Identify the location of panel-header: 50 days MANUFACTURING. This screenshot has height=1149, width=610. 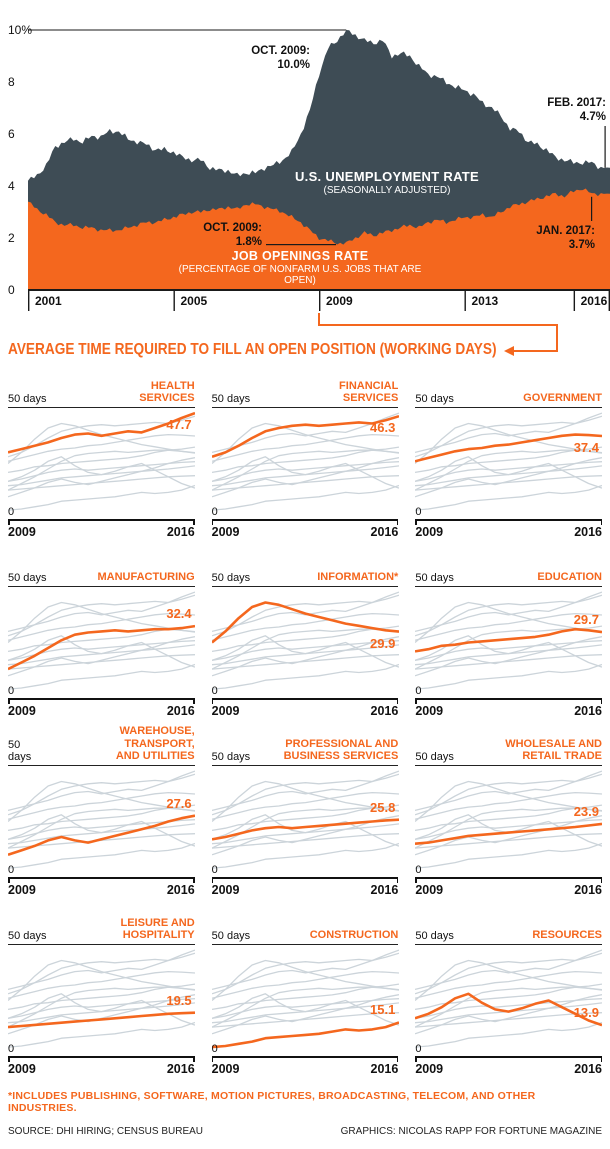
(101, 570).